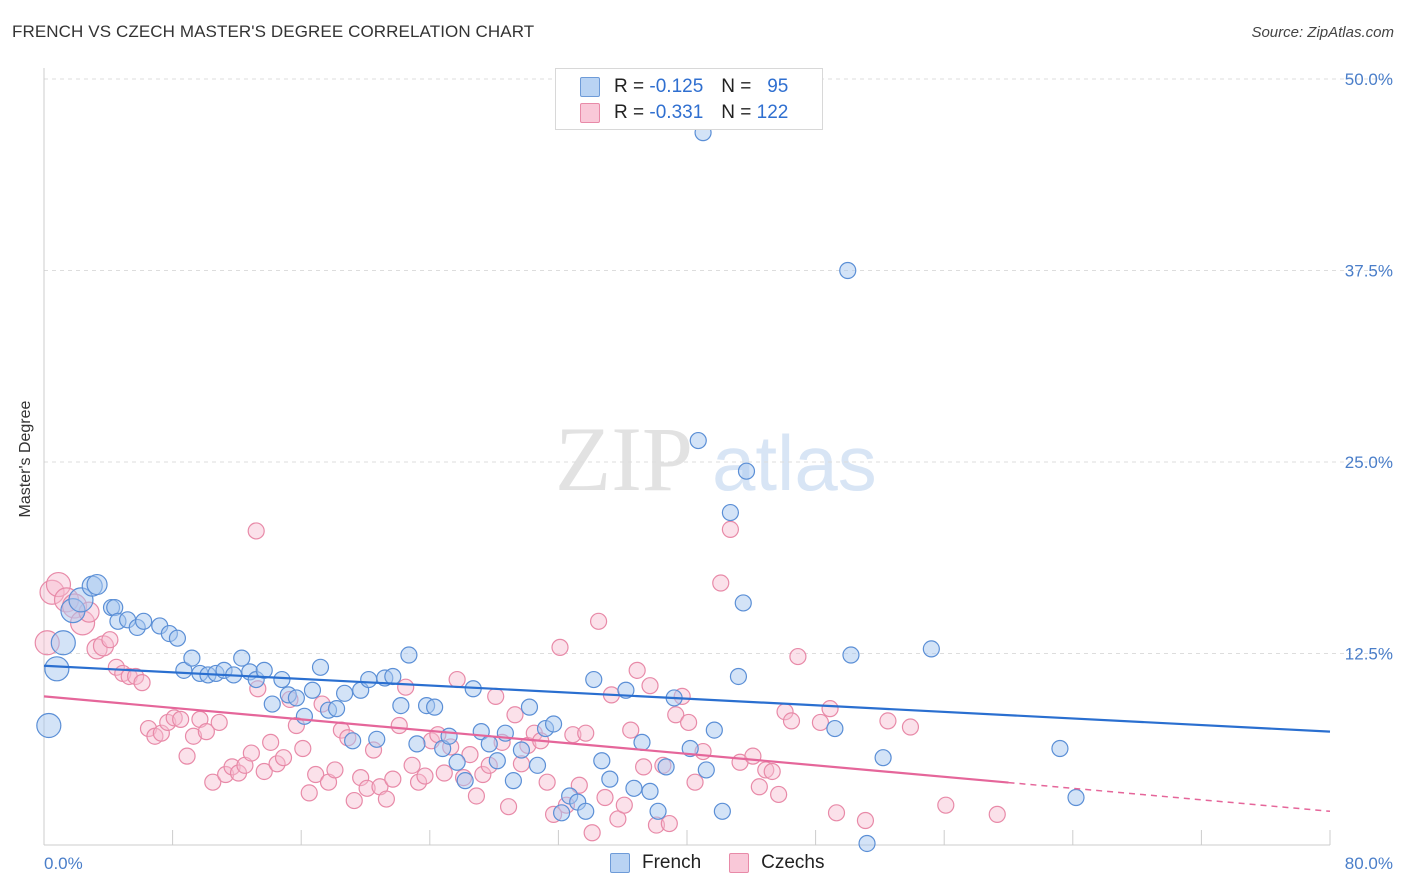 The height and width of the screenshot is (892, 1406). I want to click on y-axis-label: Master's Degree, so click(25, 459).